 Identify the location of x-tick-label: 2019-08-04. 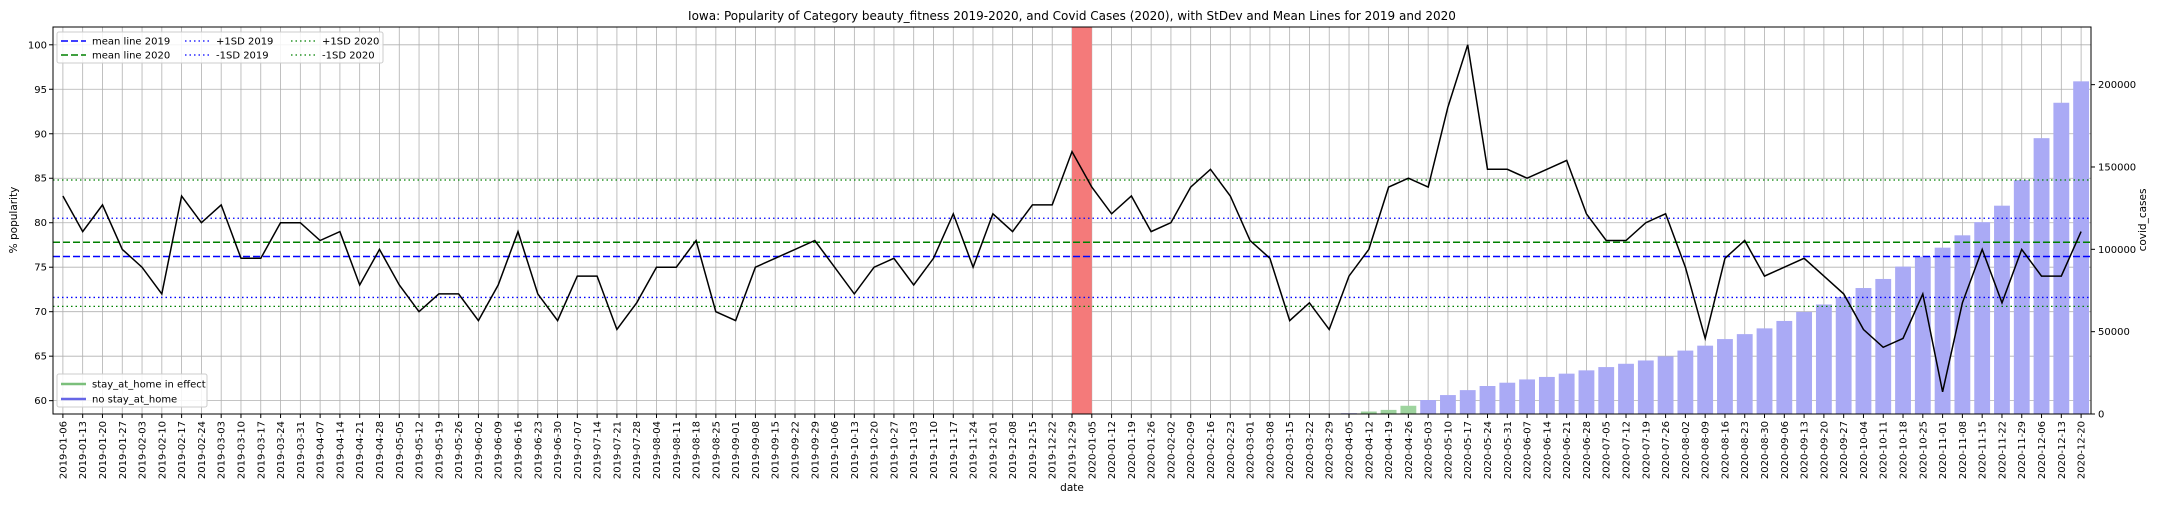
(657, 450).